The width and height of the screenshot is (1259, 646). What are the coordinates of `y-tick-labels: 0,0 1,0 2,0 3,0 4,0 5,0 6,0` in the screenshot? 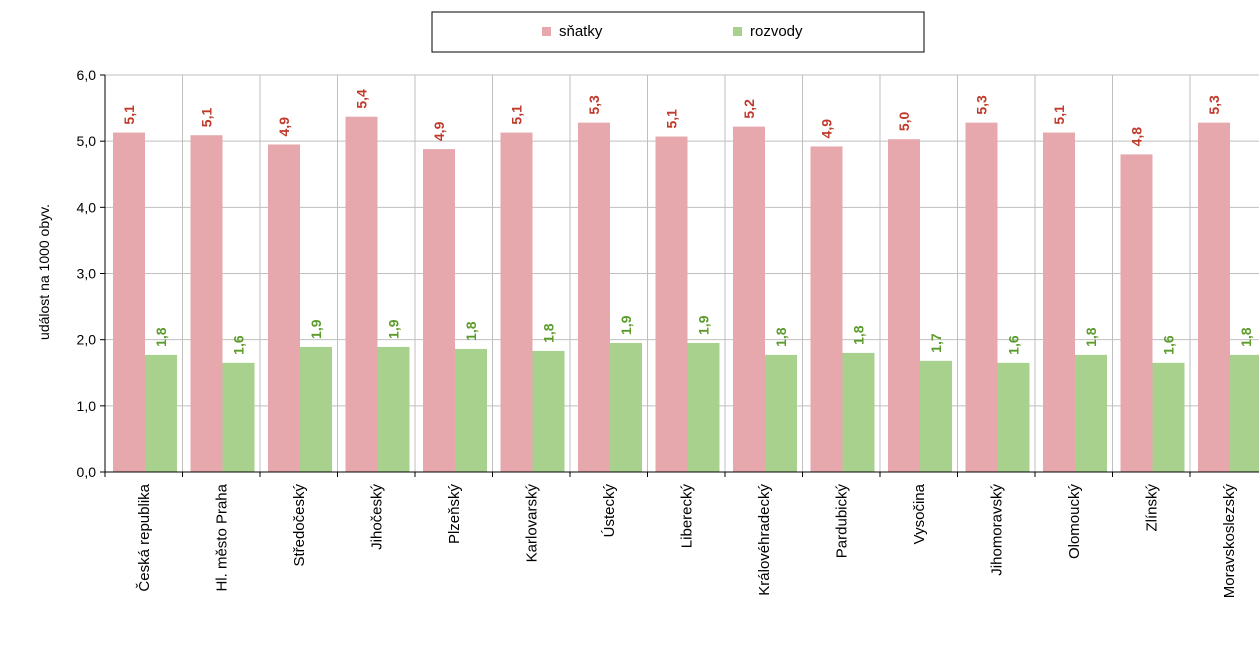 It's located at (87, 273).